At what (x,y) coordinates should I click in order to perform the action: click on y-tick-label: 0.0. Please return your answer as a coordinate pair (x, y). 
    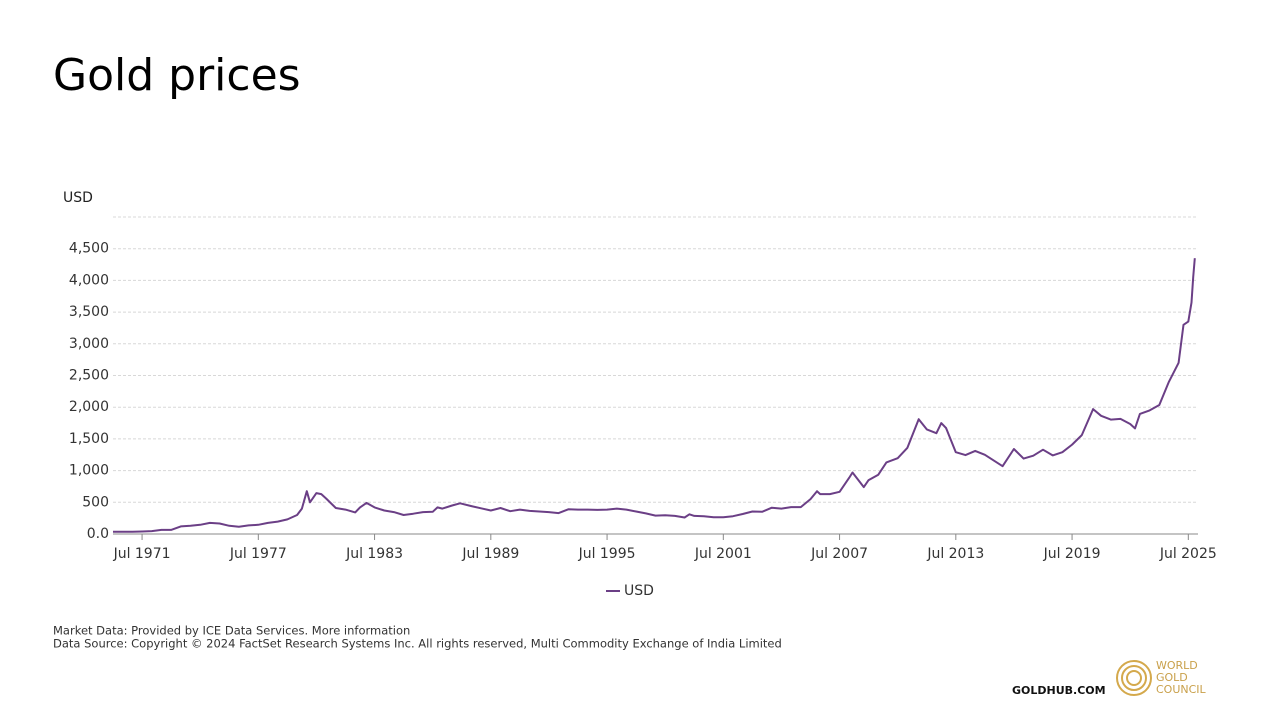
    Looking at the image, I should click on (98, 534).